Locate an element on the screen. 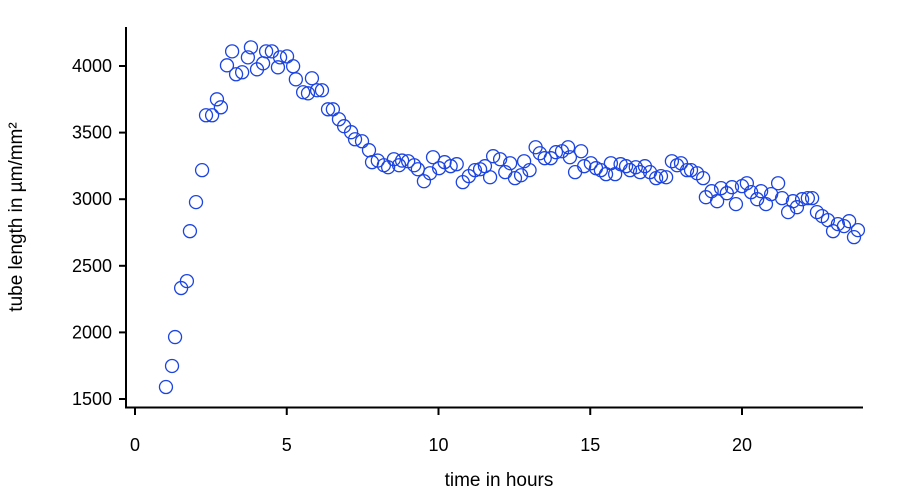 Image resolution: width=924 pixels, height=498 pixels. y-tick-label: 2500 is located at coordinates (92, 266).